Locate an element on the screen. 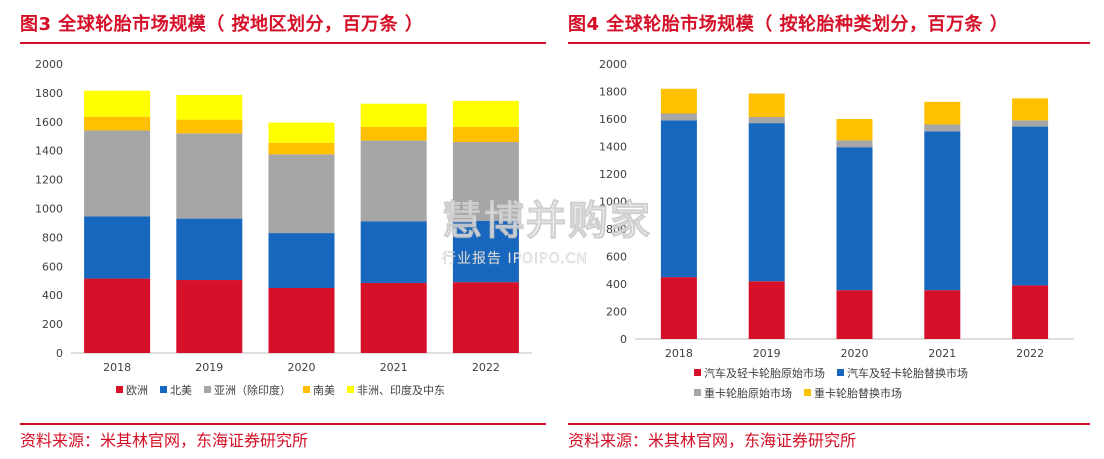 The height and width of the screenshot is (459, 1104). legend-label: 非洲、印度及中东 is located at coordinates (401, 390).